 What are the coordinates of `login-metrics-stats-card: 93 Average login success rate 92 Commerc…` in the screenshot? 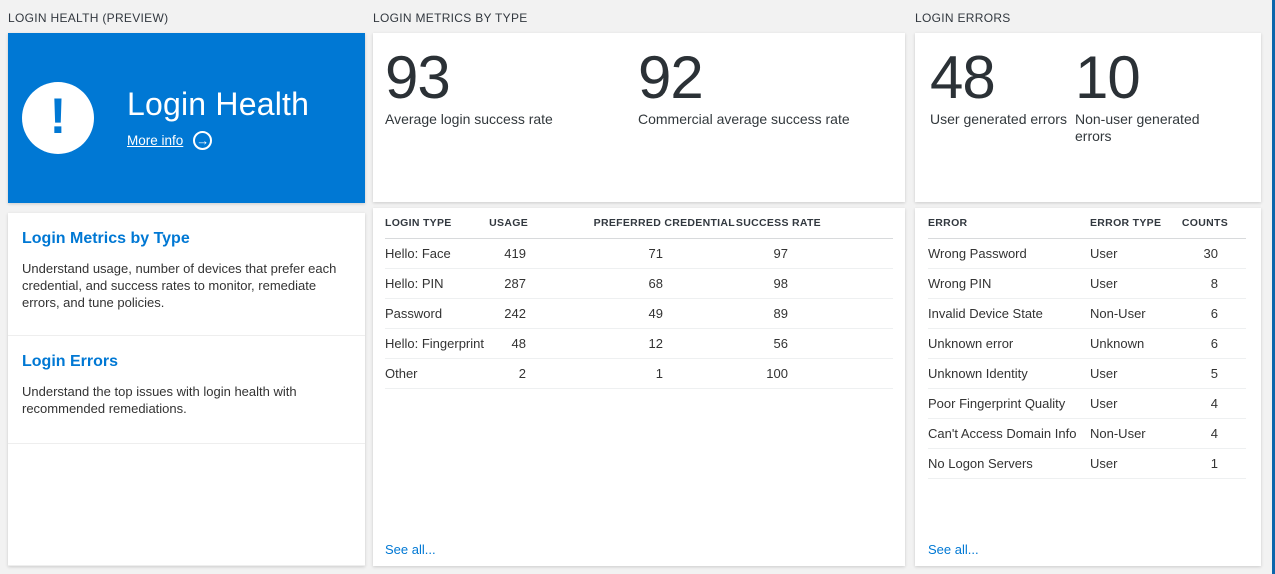 It's located at (639, 117).